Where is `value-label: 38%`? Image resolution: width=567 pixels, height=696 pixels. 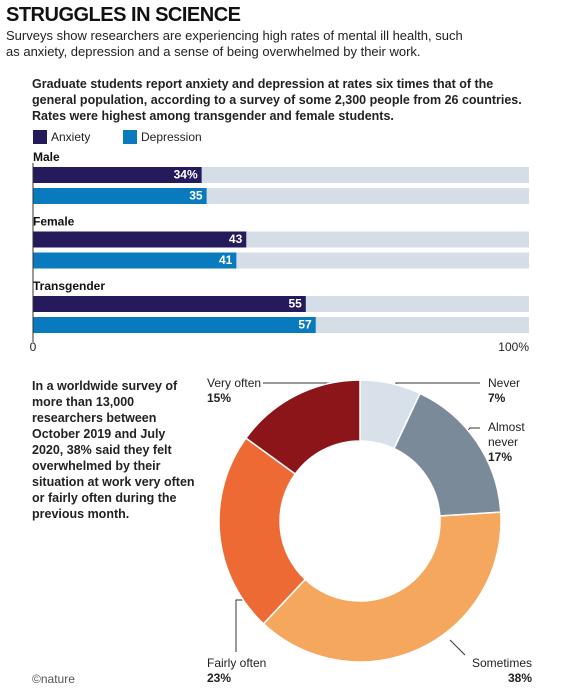
value-label: 38% is located at coordinates (519, 678).